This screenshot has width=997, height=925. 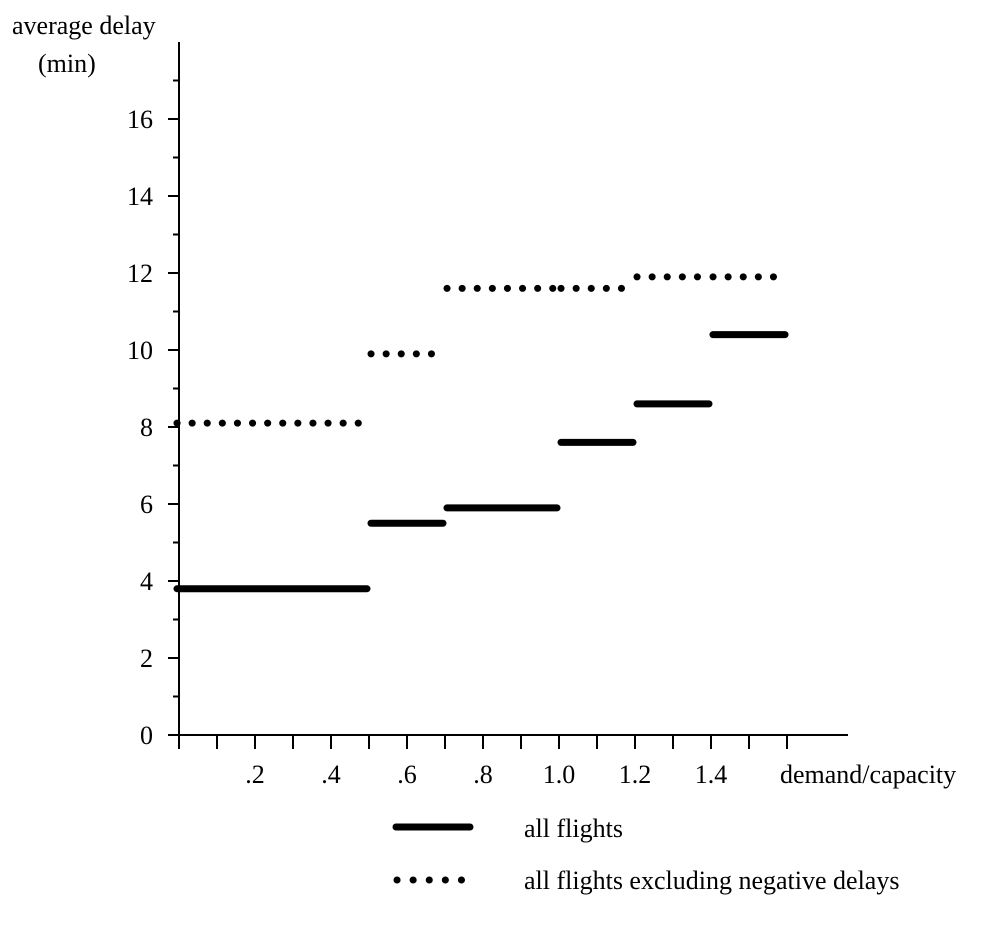 I want to click on y-tick-label: 14, so click(x=140, y=196).